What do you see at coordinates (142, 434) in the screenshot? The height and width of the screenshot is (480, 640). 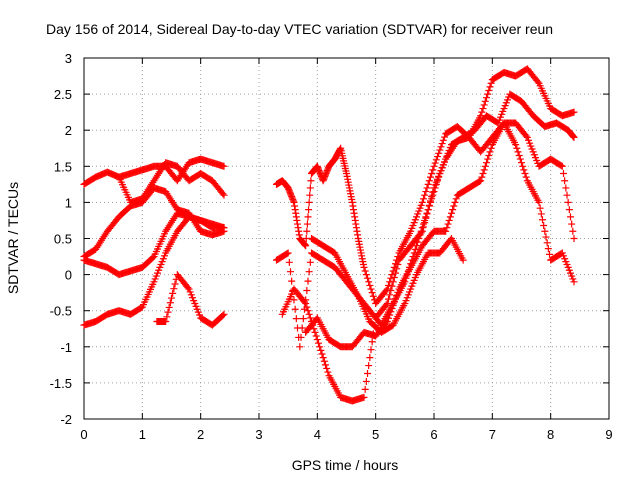 I see `x-tick-label: 1` at bounding box center [142, 434].